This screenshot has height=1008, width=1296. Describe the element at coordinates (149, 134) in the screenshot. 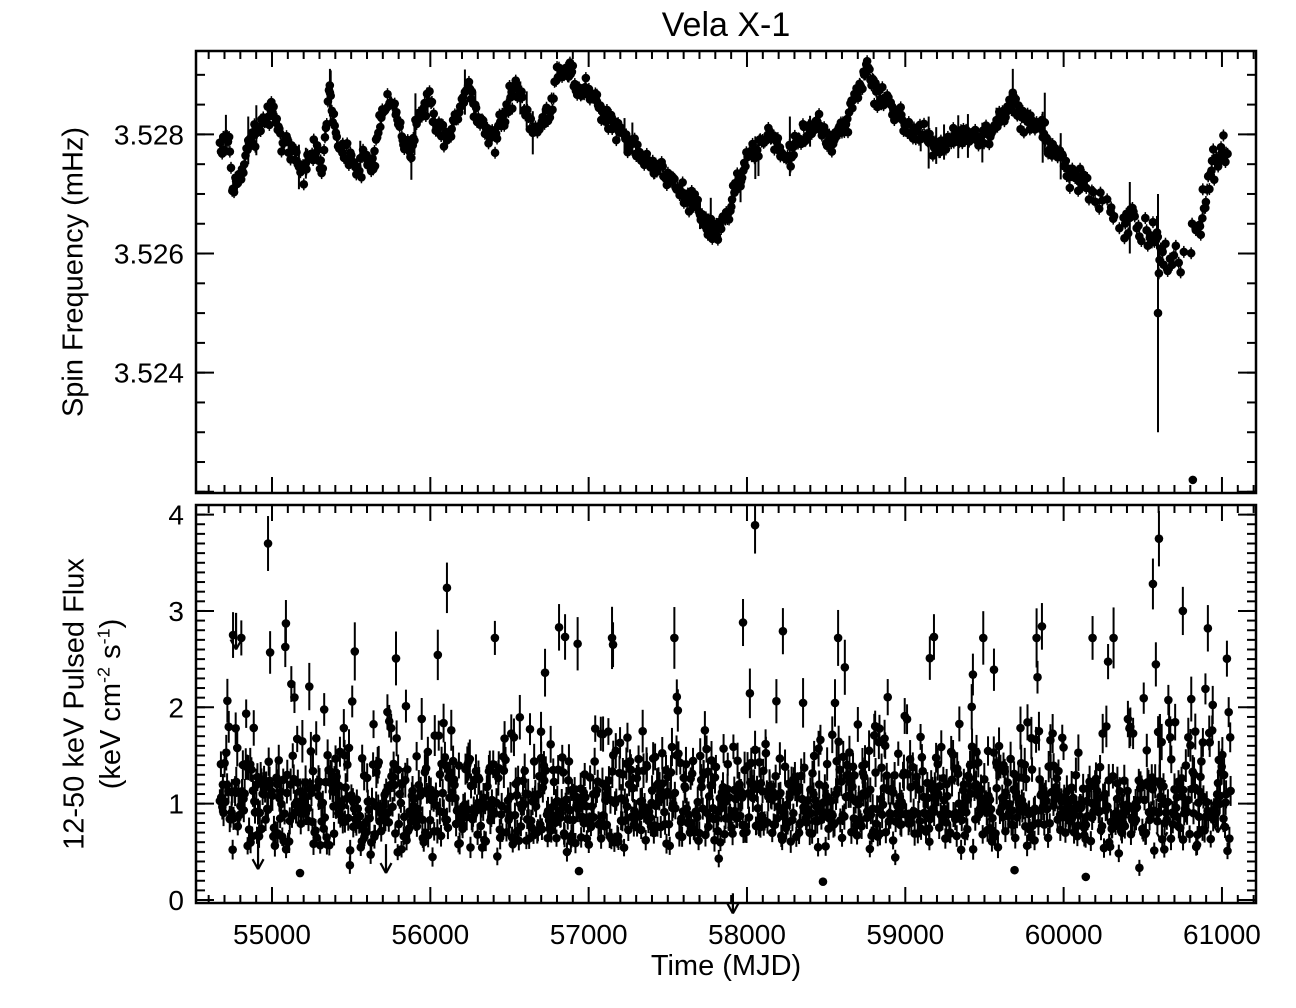

I see `y-tick-label: 3.528` at that location.